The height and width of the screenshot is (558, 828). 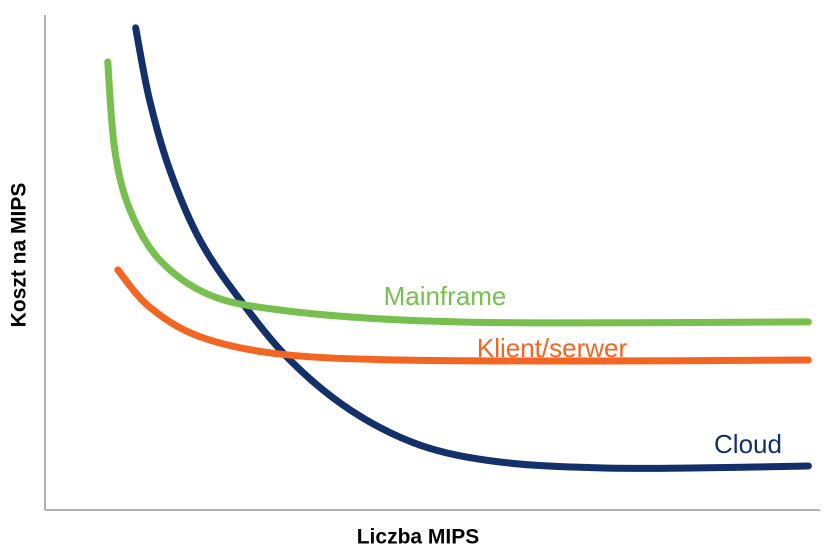 What do you see at coordinates (748, 444) in the screenshot?
I see `series-label: Cloud` at bounding box center [748, 444].